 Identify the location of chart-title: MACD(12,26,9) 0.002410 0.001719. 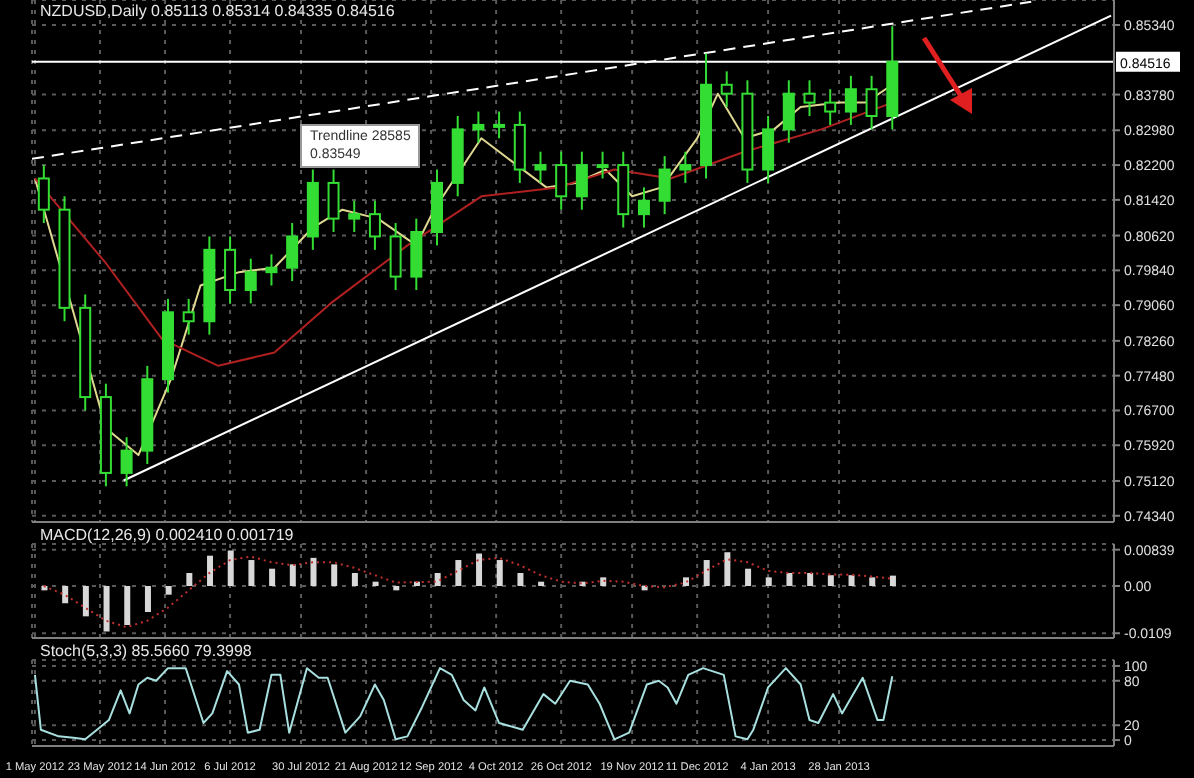
(167, 535).